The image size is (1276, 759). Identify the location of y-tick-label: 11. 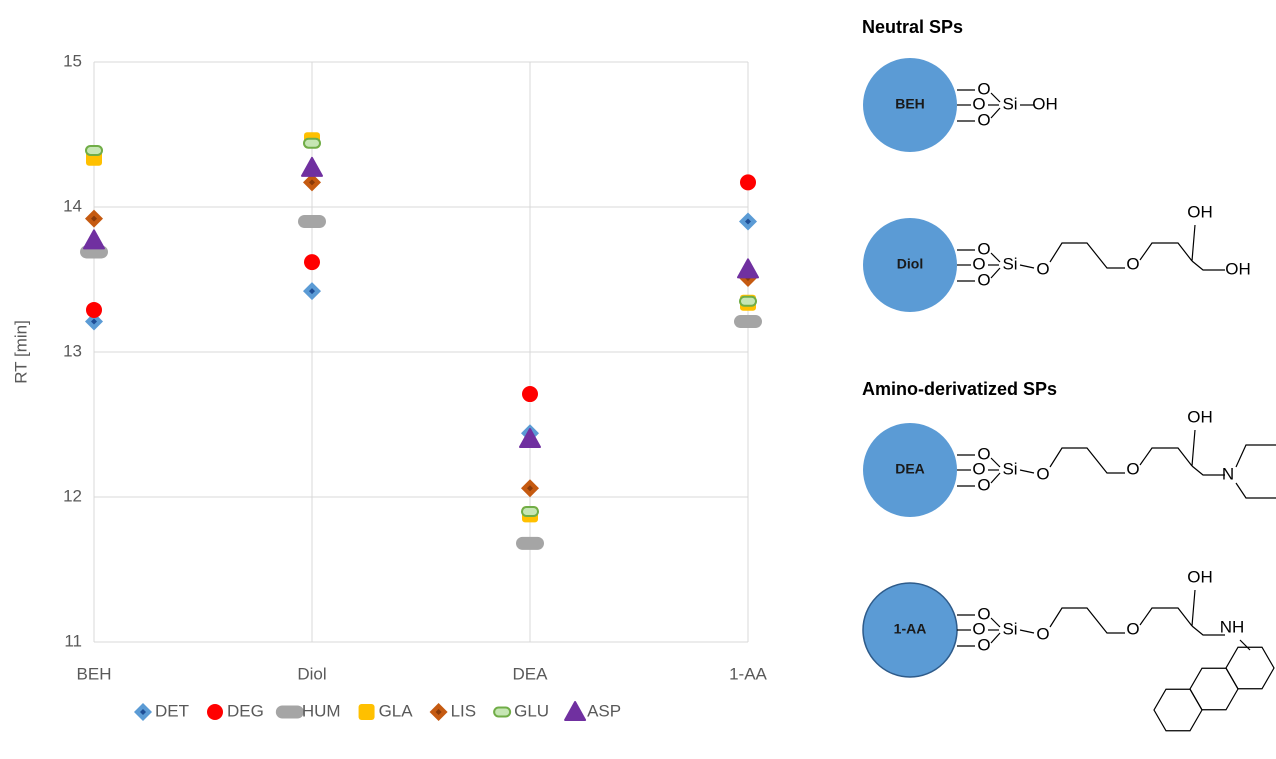
(73, 640).